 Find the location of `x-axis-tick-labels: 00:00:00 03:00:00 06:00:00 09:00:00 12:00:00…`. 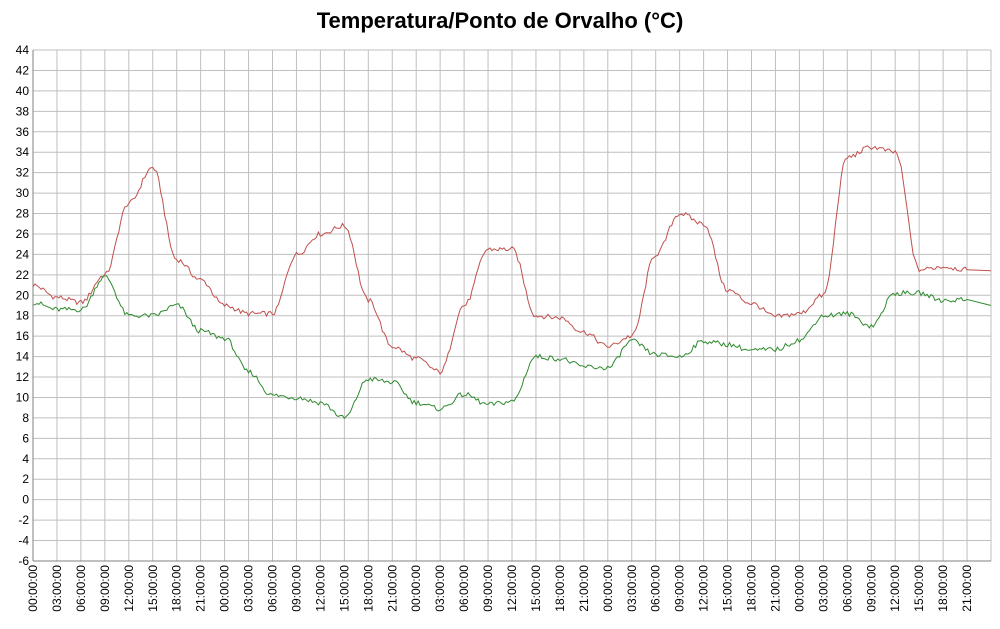

x-axis-tick-labels: 00:00:00 03:00:00 06:00:00 09:00:00 12:00:00… is located at coordinates (500, 588).